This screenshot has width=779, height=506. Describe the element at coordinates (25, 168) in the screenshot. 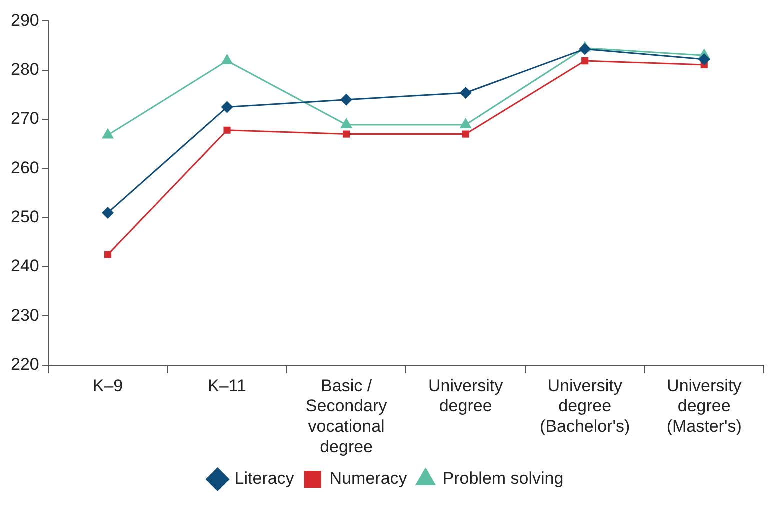

I see `y-tick-label: 260` at that location.